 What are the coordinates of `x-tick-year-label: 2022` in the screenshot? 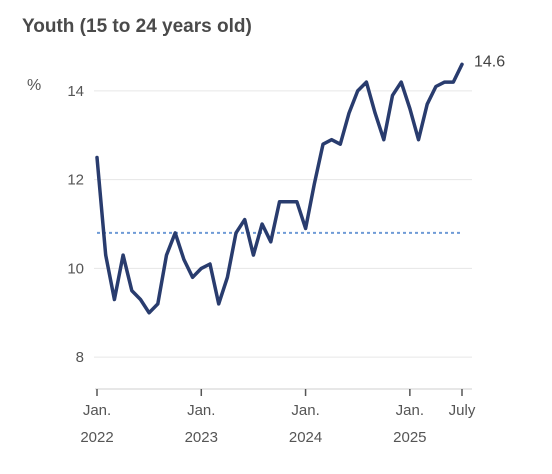 It's located at (96, 437).